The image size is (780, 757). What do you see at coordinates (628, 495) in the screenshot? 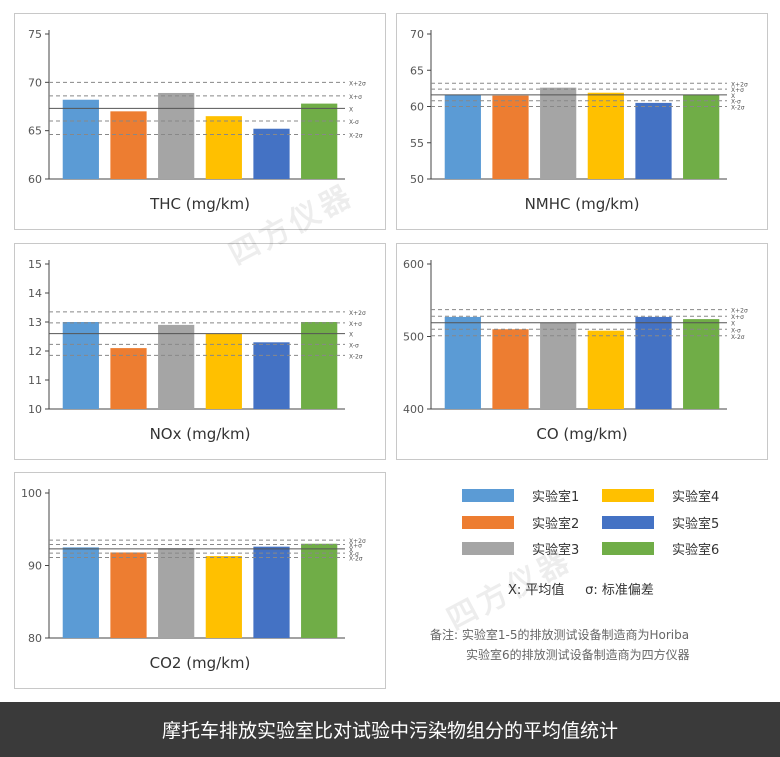
I see `legend-swatch-lab4` at bounding box center [628, 495].